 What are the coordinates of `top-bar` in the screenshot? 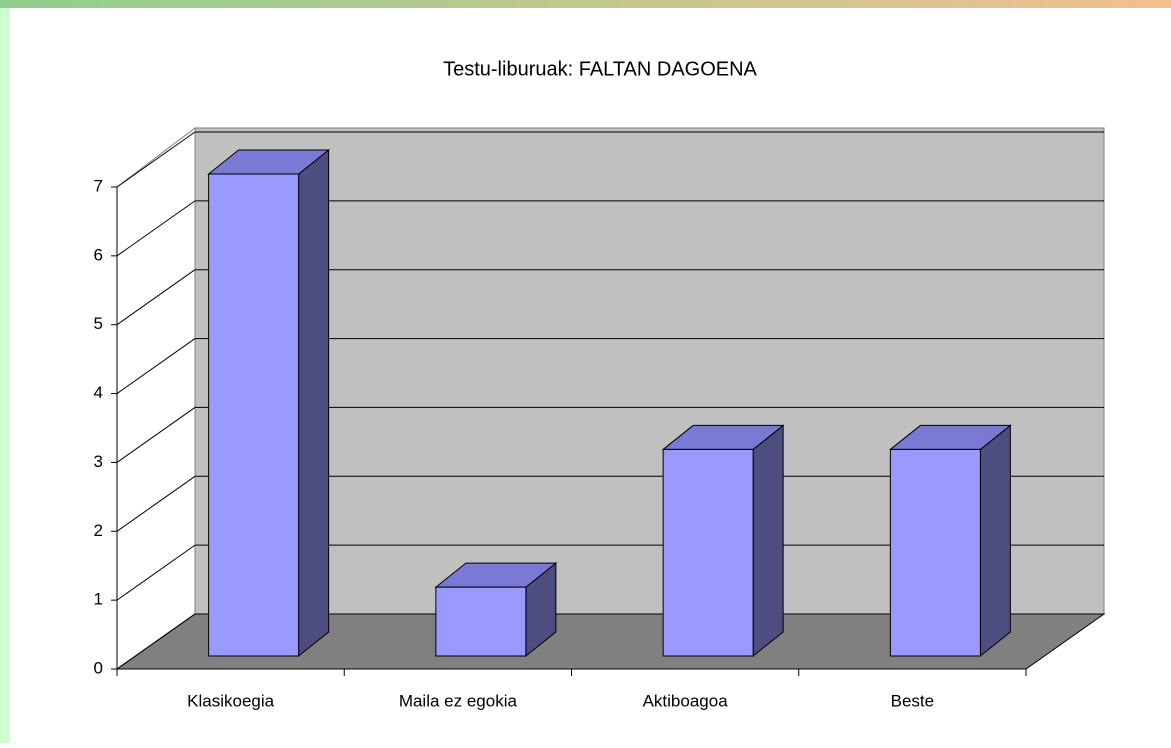 It's located at (585, 4).